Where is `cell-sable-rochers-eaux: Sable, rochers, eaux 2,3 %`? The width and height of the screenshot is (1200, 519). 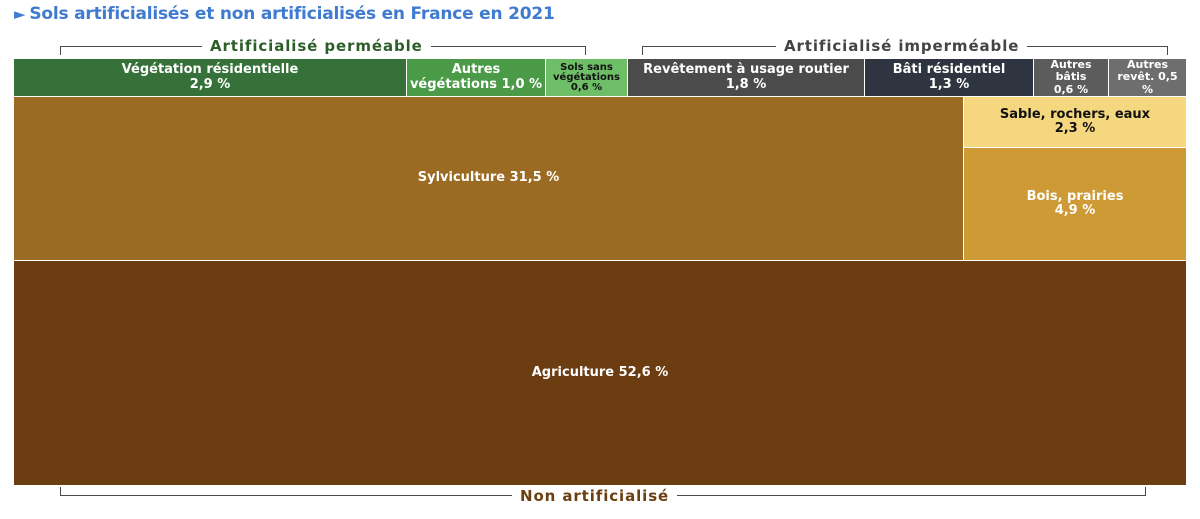
cell-sable-rochers-eaux: Sable, rochers, eaux 2,3 % is located at coordinates (1075, 122).